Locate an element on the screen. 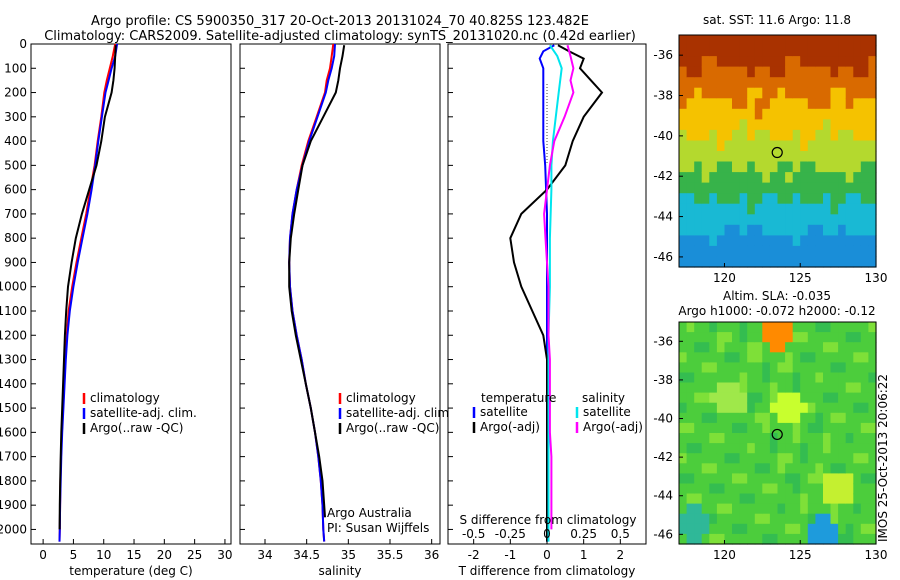  legend-label: satellite is located at coordinates (607, 412).